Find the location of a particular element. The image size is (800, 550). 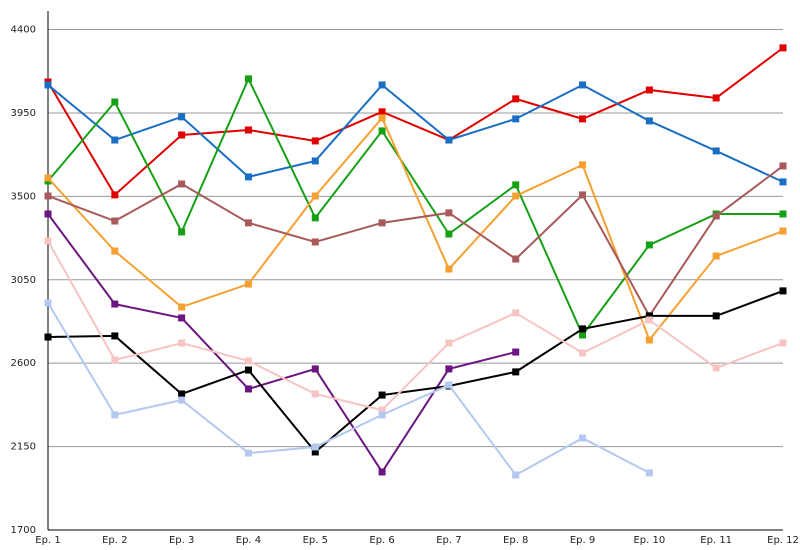

x-tick-label: Ep. 3 is located at coordinates (181, 540).